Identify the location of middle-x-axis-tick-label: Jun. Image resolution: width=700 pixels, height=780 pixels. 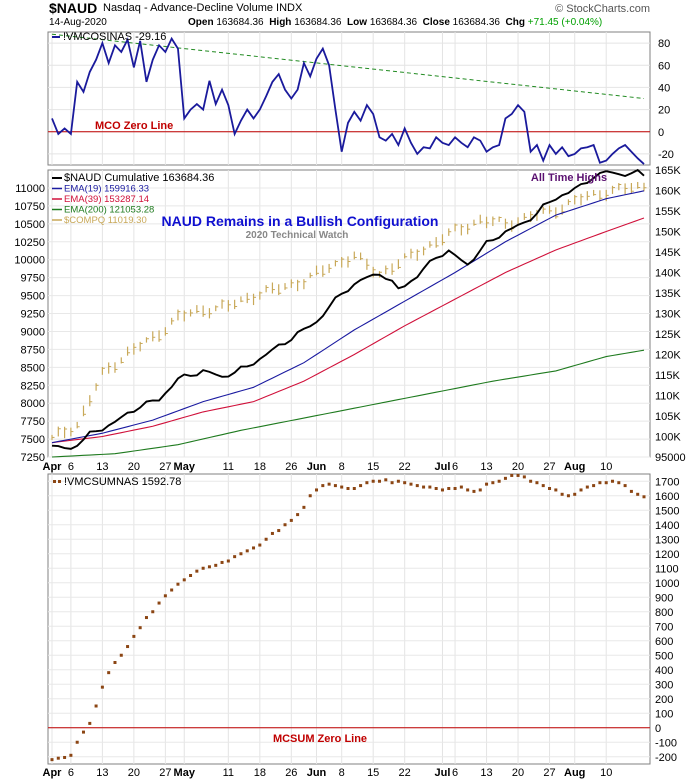
(317, 467).